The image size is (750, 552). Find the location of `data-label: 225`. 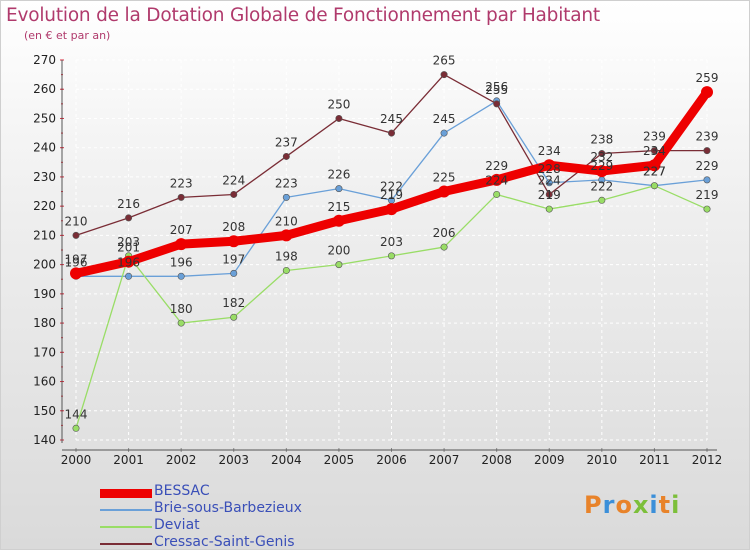

data-label: 225 is located at coordinates (444, 178).